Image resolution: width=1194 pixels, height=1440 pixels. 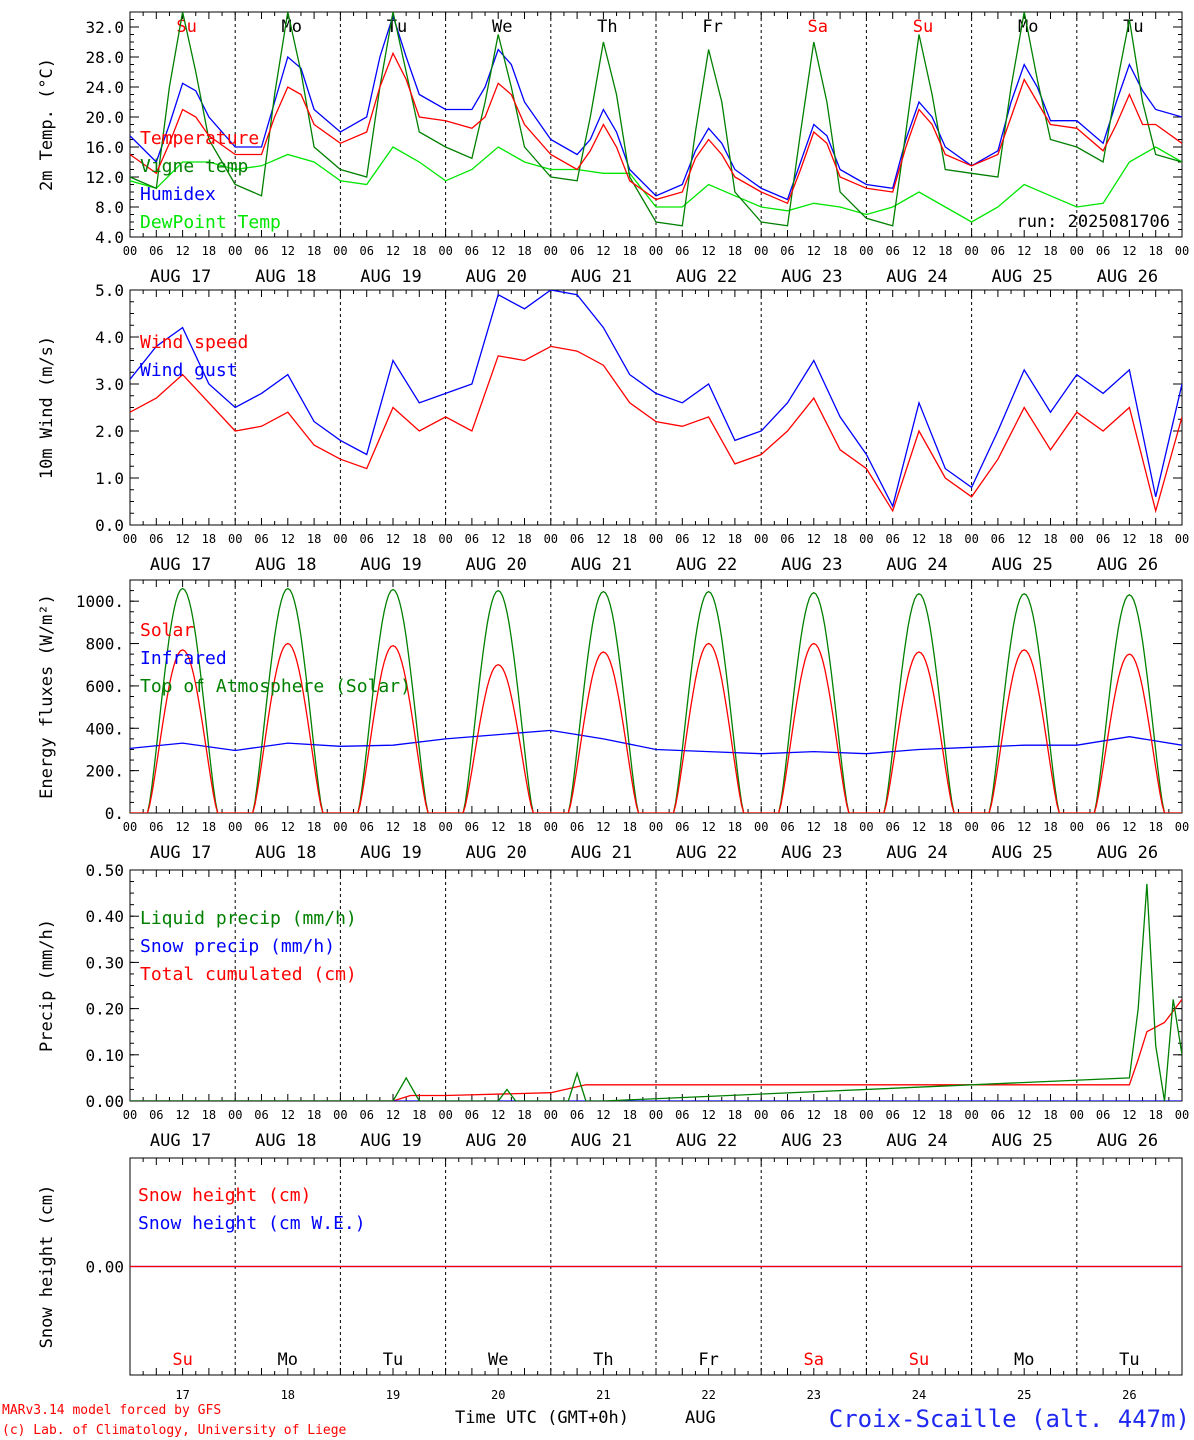 I want to click on y-tick-label: 1.0, so click(x=109, y=478).